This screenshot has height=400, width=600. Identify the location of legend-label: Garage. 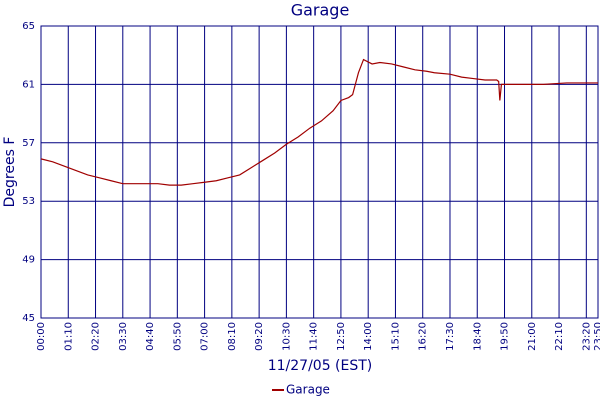
(308, 390).